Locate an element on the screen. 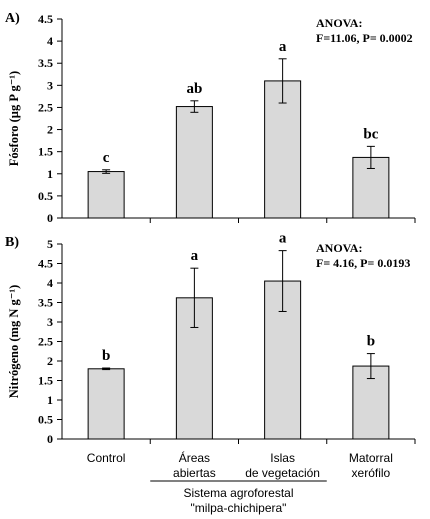 This screenshot has width=430, height=519. x-category-label: Matorral is located at coordinates (371, 458).